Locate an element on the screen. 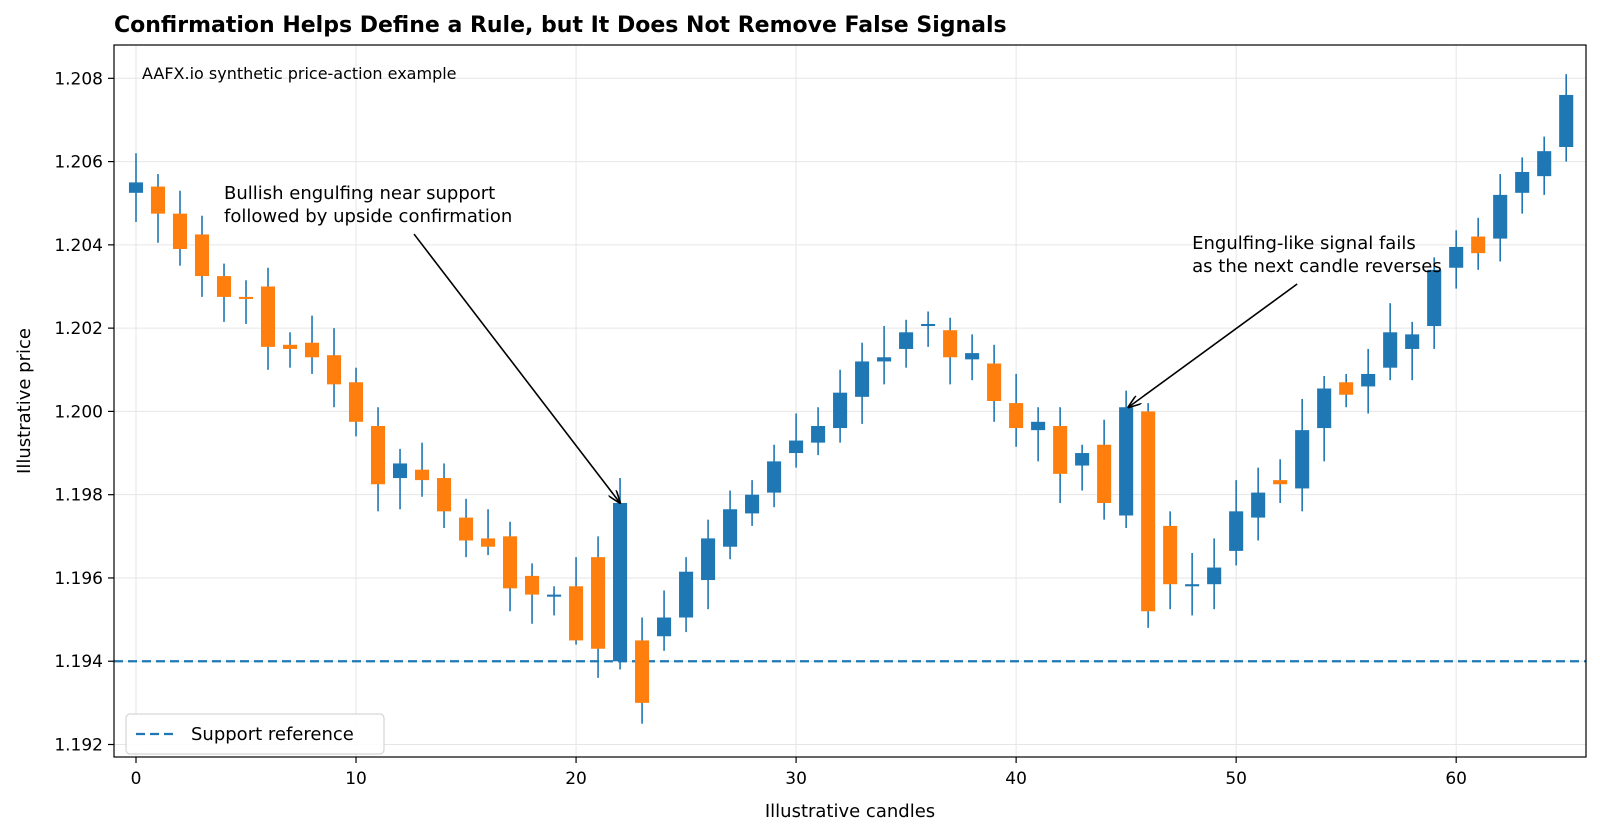 The width and height of the screenshot is (1600, 833). legend-label: Support reference is located at coordinates (272, 734).